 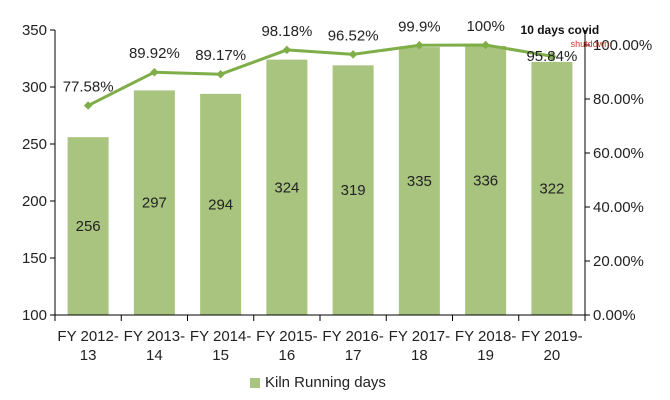 I want to click on x-tick-label: FY 2019-, so click(x=551, y=336).